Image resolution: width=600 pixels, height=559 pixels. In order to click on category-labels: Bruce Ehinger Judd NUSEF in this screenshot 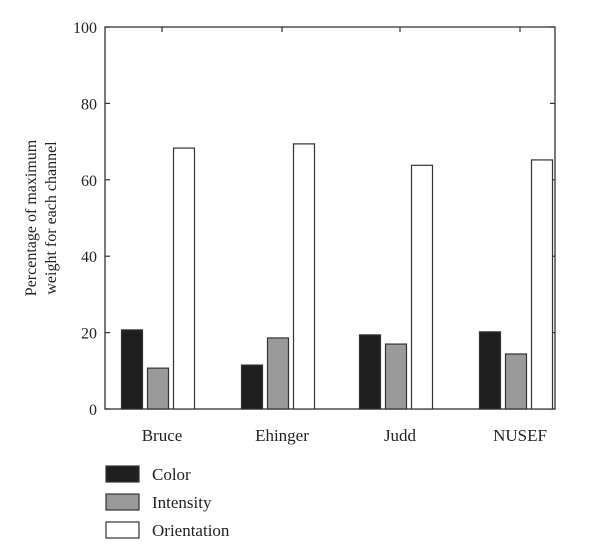, I will do `click(344, 435)`.